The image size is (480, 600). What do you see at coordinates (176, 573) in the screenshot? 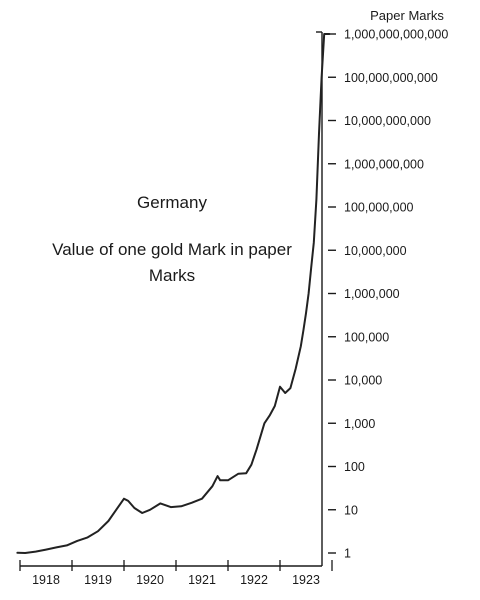
I see `x-axis: 1918 1919 1920 1921 1922 1923` at bounding box center [176, 573].